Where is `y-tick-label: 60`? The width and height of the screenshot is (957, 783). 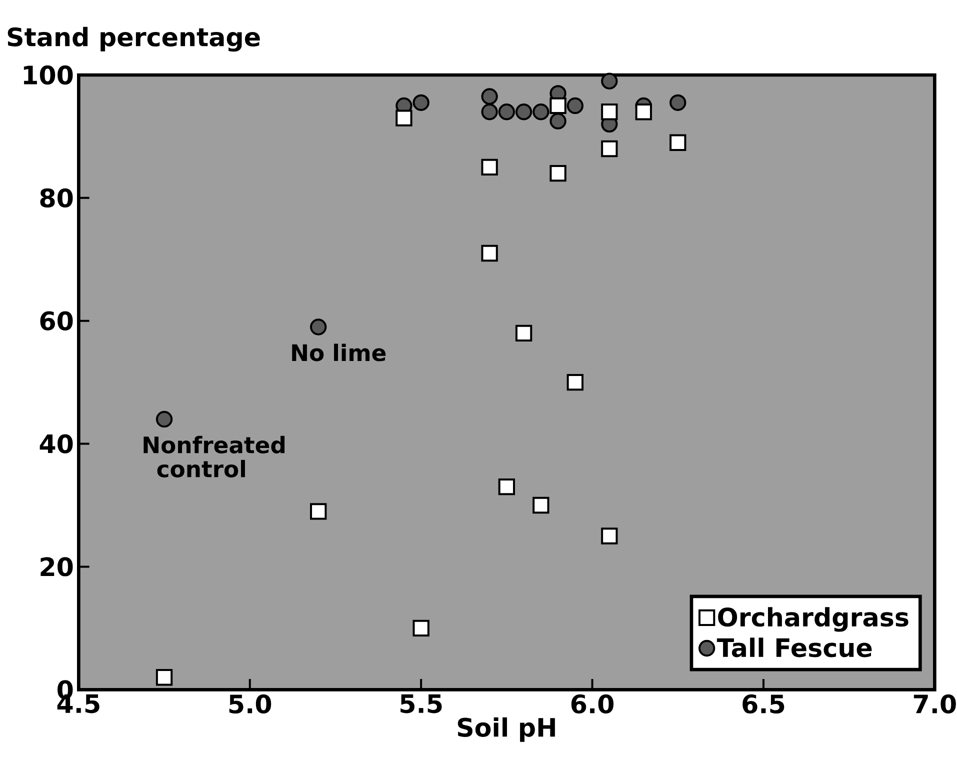 y-tick-label: 60 is located at coordinates (56, 320).